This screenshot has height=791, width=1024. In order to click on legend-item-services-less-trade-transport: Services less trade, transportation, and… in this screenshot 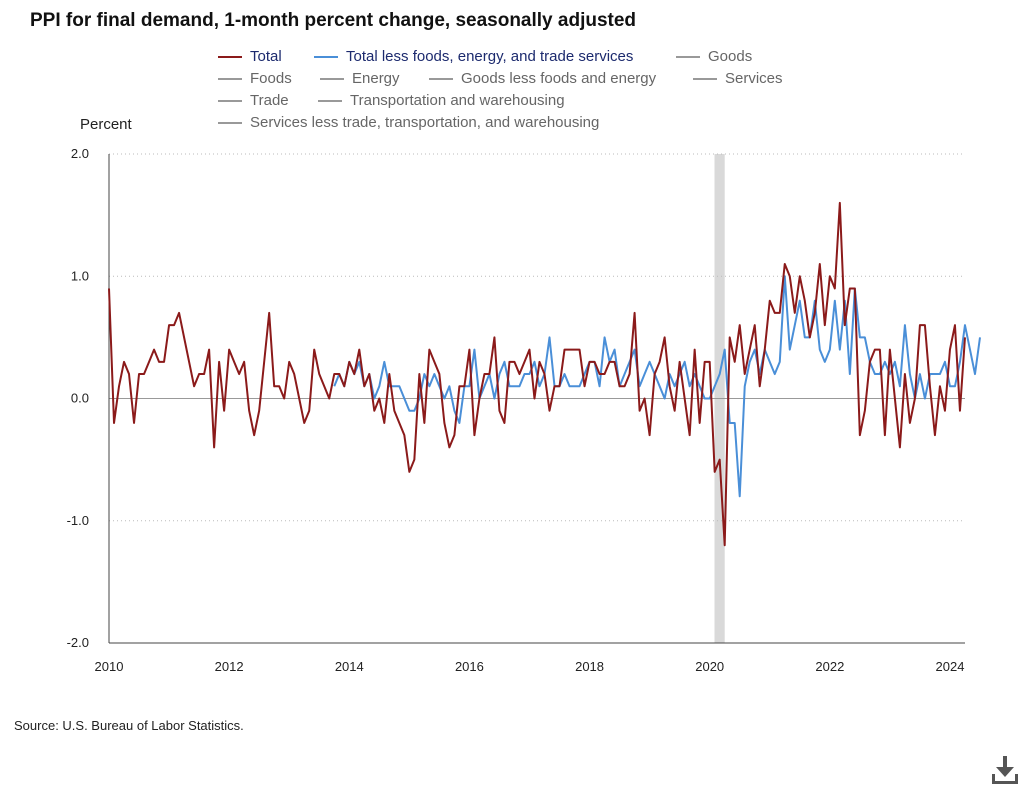, I will do `click(408, 122)`.